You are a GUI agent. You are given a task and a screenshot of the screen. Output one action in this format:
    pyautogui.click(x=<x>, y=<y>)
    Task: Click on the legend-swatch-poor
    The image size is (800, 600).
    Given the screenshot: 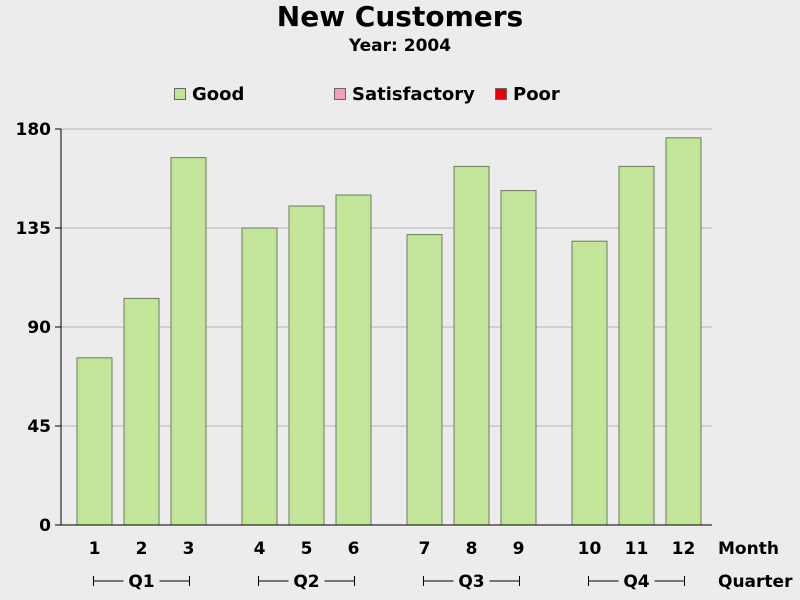 What is the action you would take?
    pyautogui.click(x=501, y=94)
    